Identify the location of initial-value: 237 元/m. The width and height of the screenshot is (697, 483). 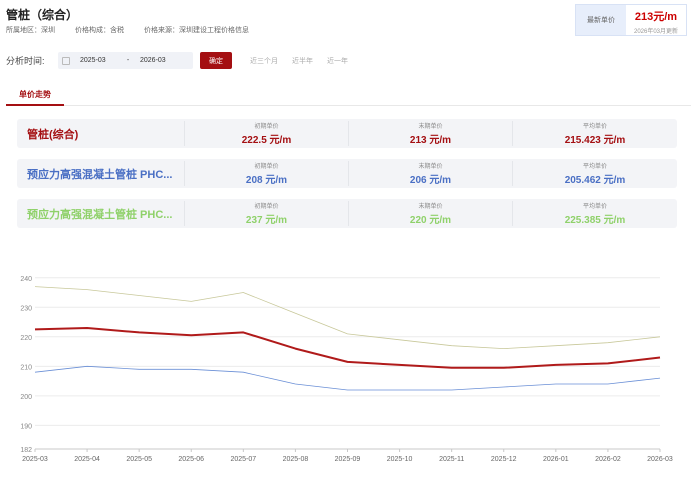
(266, 220).